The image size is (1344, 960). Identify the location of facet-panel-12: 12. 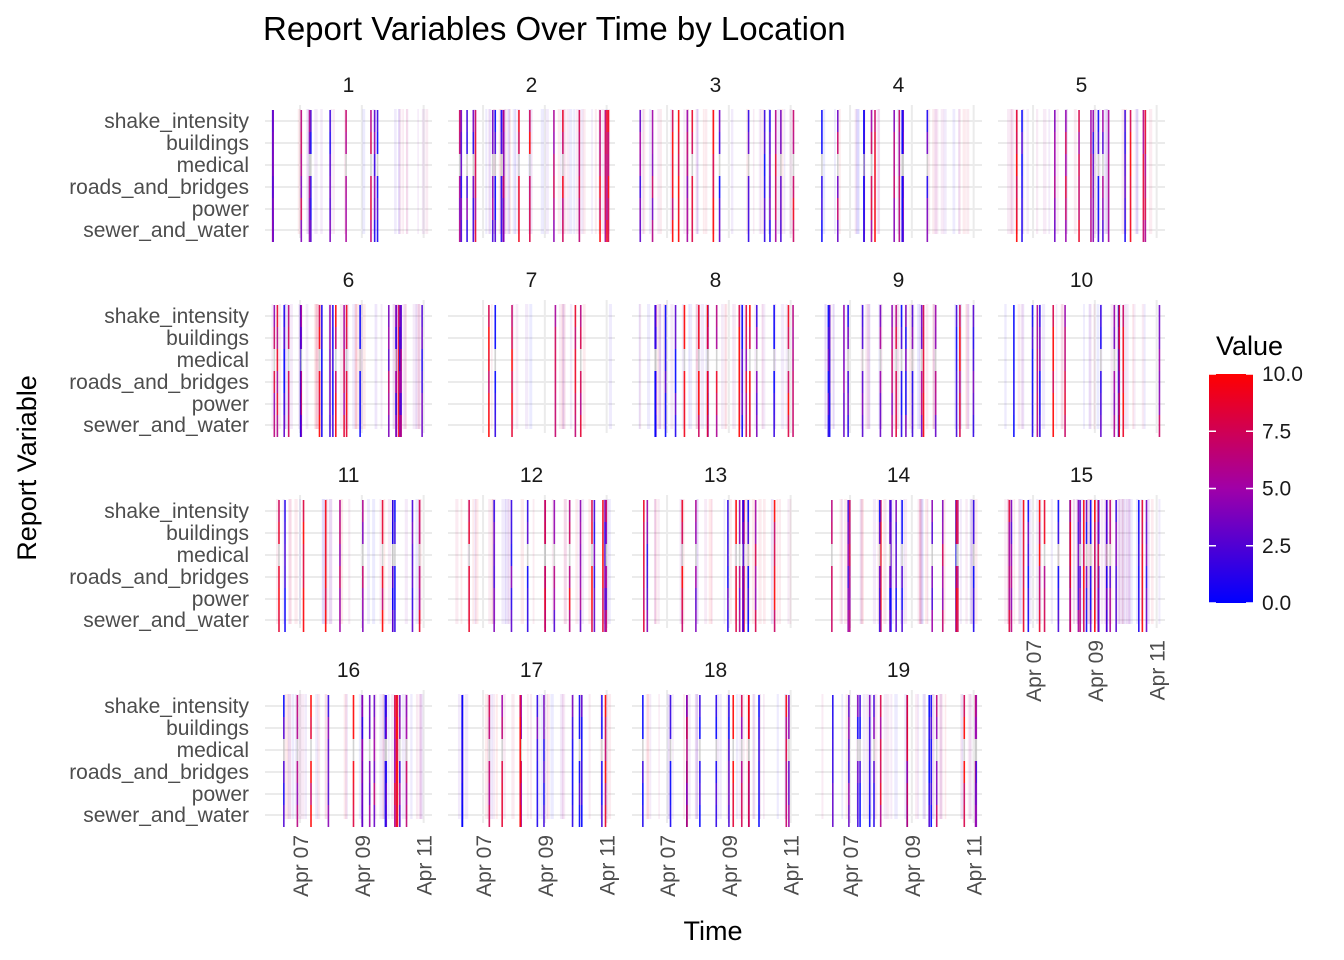
(531, 548).